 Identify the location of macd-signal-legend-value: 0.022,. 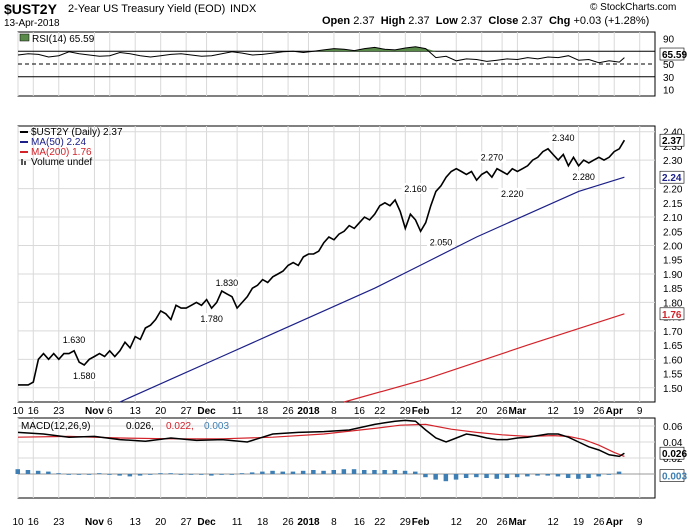
(180, 426).